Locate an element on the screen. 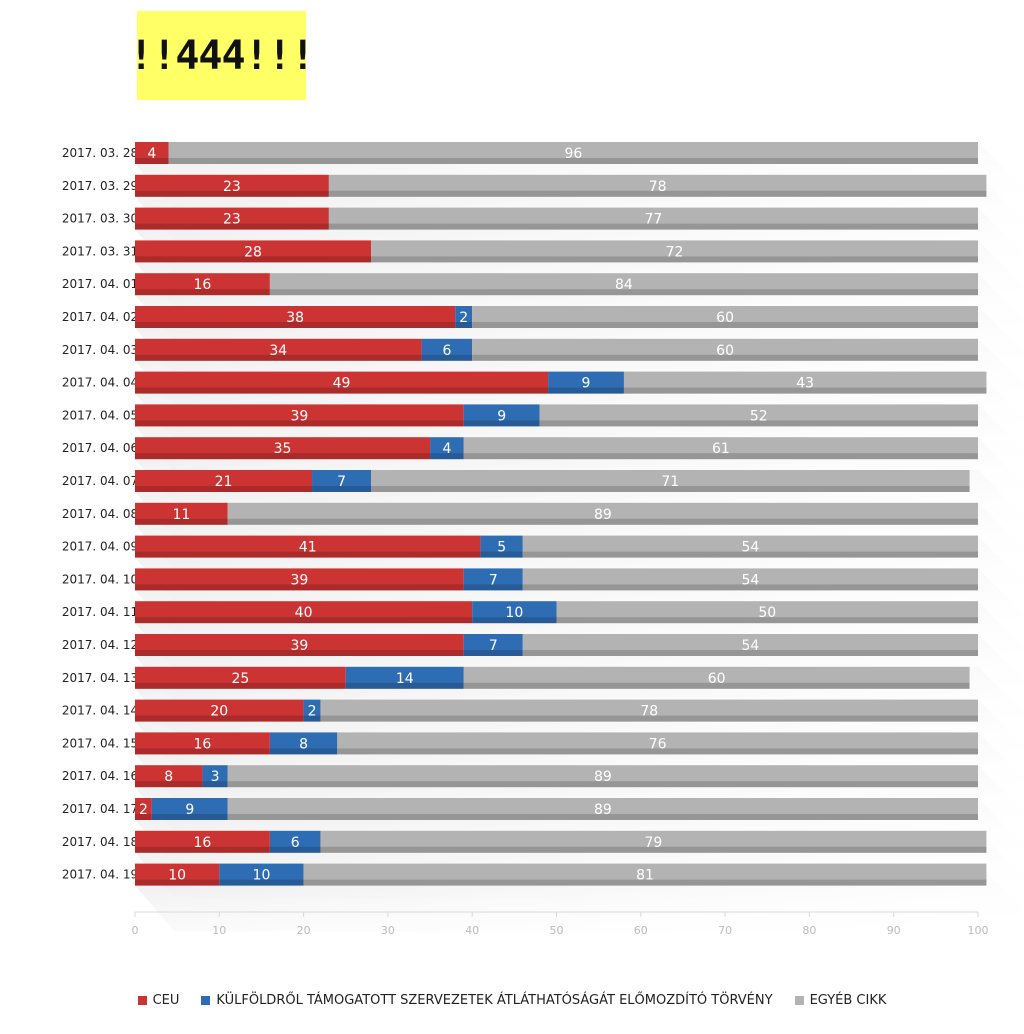  data-label: 8 is located at coordinates (168, 777).